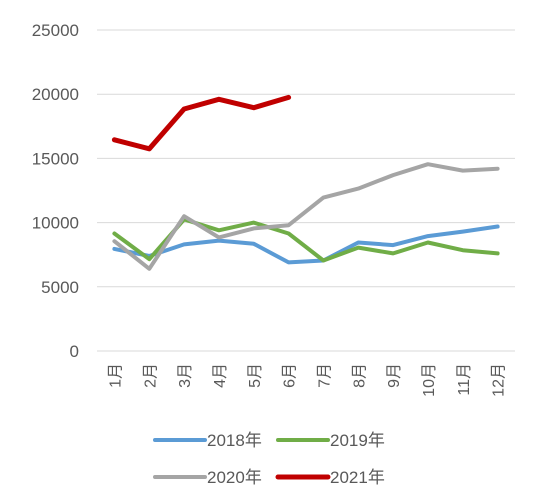  I want to click on x-tick-label: 1月, so click(115, 375).